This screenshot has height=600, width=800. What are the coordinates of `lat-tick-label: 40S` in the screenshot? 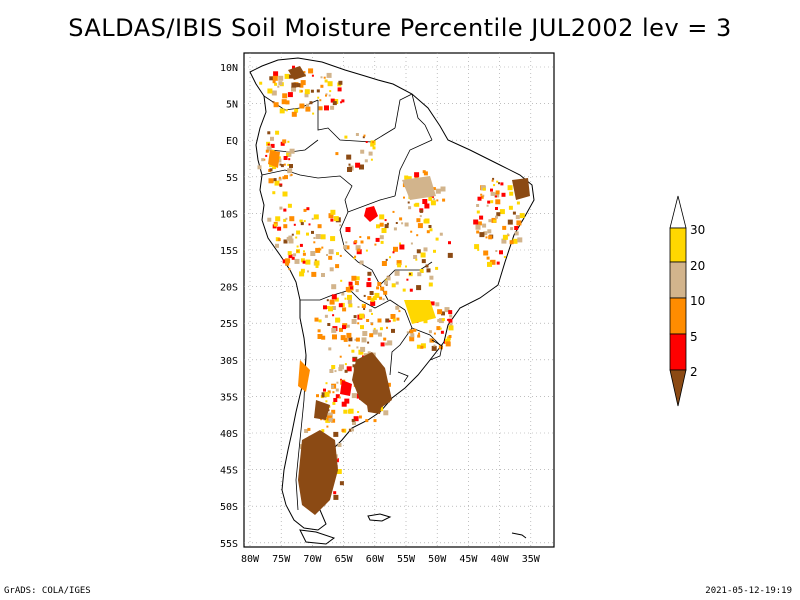 It's located at (229, 434).